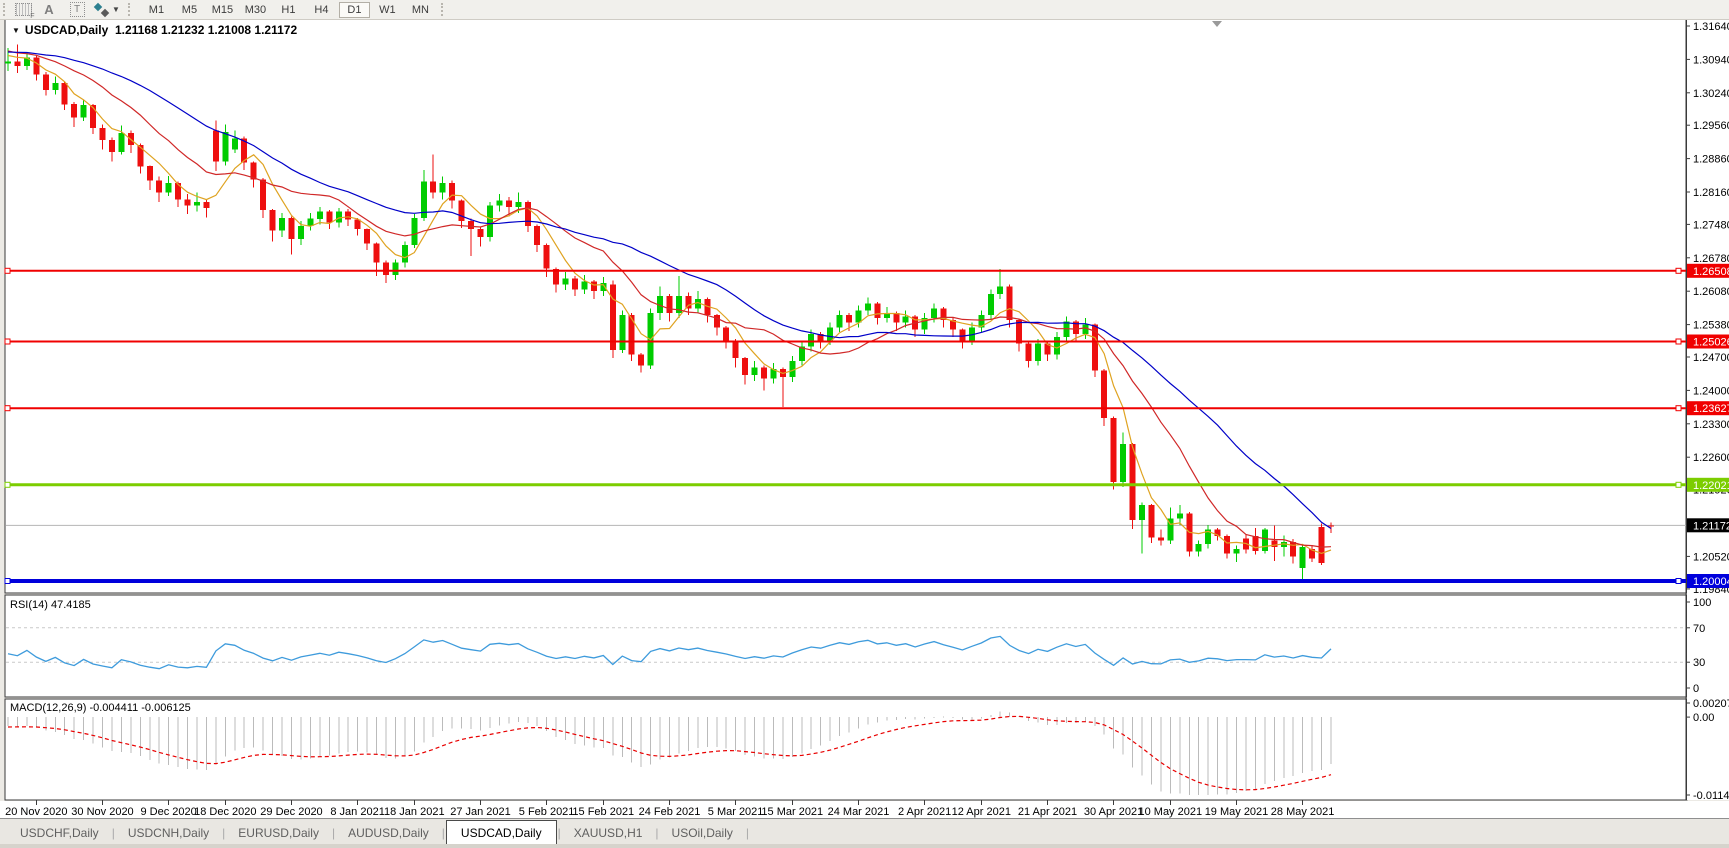 This screenshot has width=1729, height=848. What do you see at coordinates (1711, 526) in the screenshot?
I see `svg-text: 1.21172` at bounding box center [1711, 526].